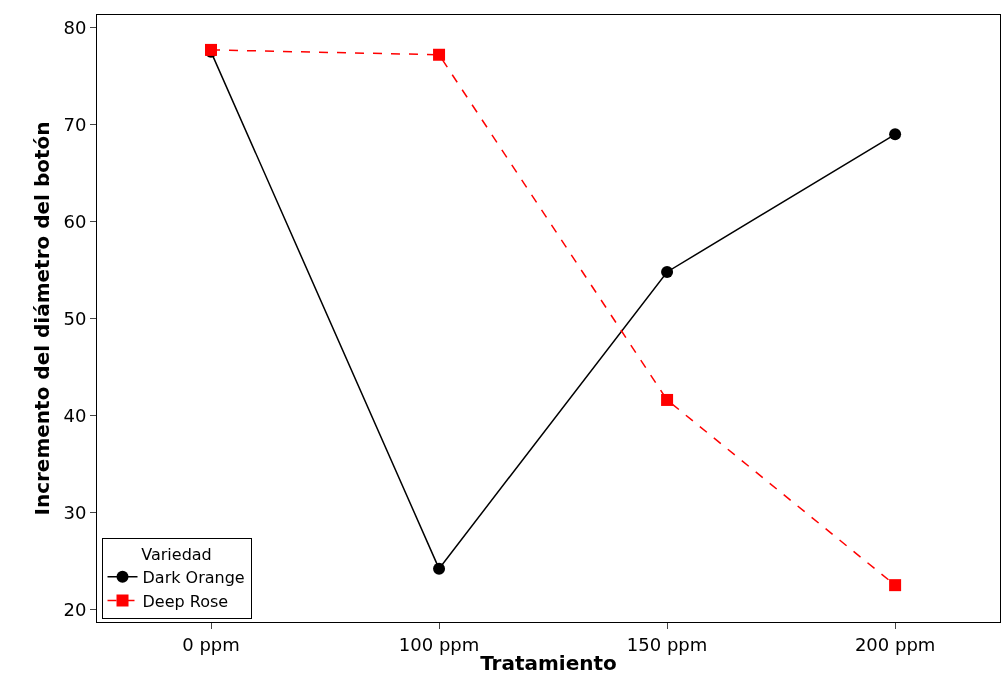  I want to click on y-tick-label: 70, so click(75, 124).